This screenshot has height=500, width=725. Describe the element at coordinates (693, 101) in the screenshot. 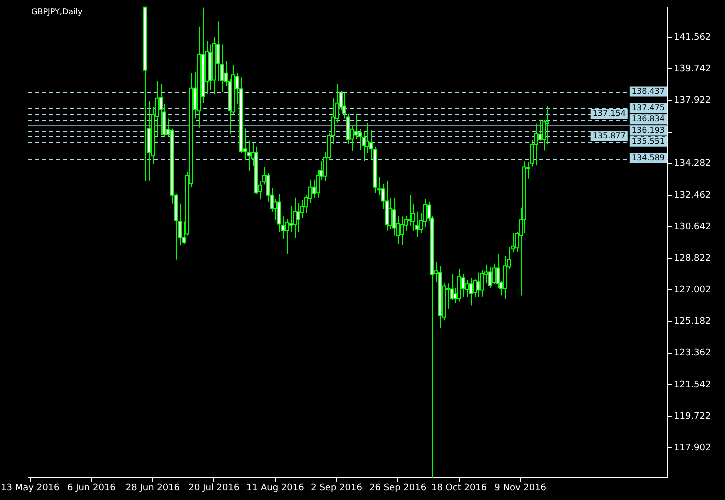

I see `y-tick-label: 137.922` at that location.